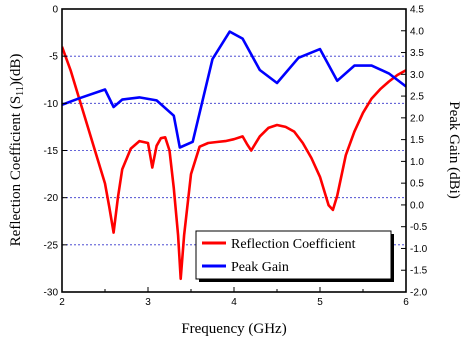  I want to click on y-axis-left-title: Reflection Coefficient (S11)(dB), so click(17, 150).